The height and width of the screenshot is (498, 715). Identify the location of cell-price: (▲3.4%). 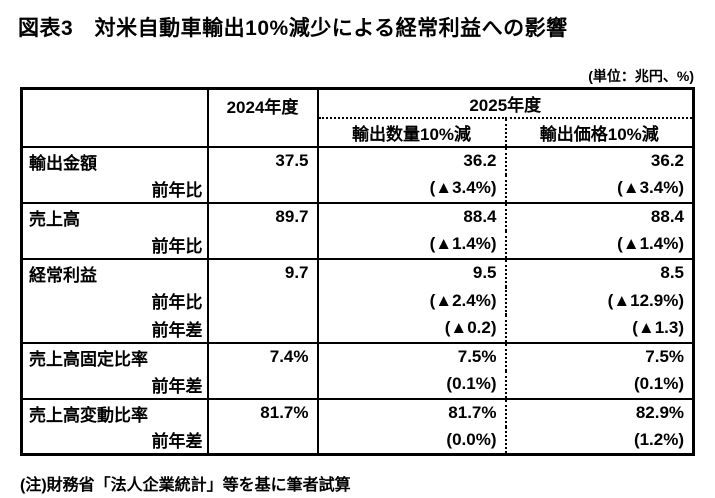
(651, 187).